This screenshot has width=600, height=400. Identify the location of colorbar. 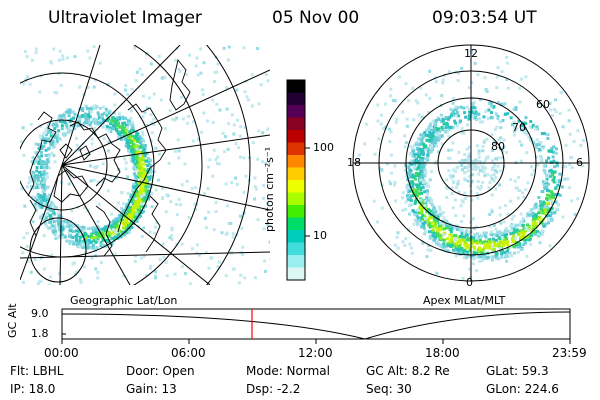
(298, 180).